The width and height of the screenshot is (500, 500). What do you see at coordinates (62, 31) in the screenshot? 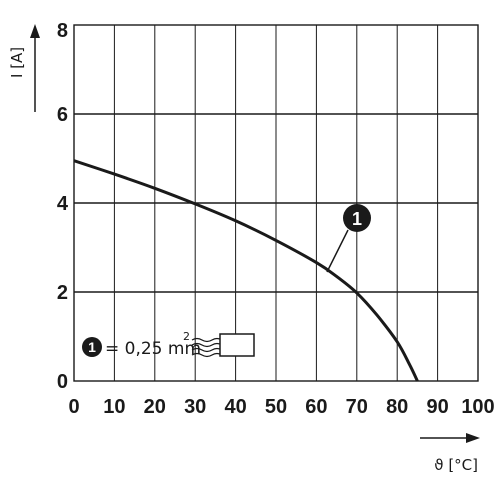
I see `y-tick-label: 8` at bounding box center [62, 31].